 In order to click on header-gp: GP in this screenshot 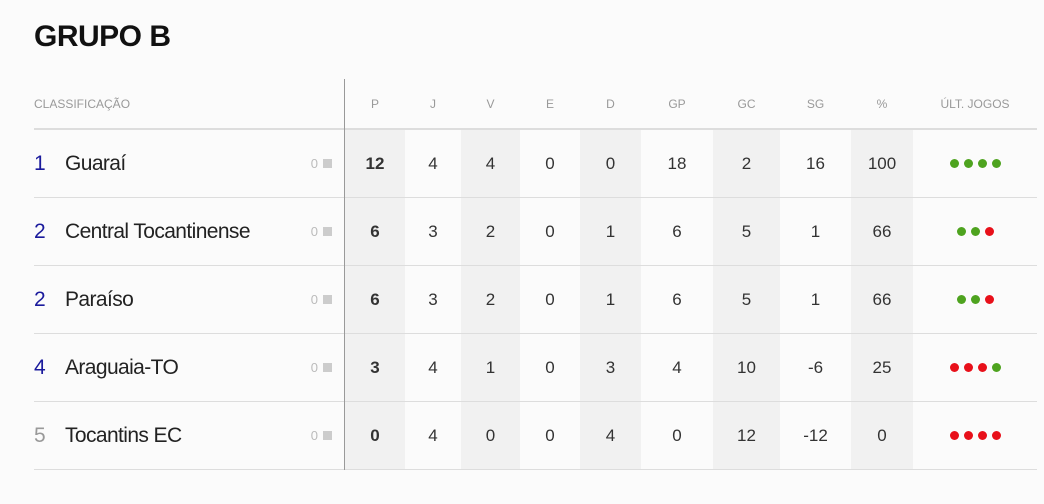, I will do `click(677, 103)`.